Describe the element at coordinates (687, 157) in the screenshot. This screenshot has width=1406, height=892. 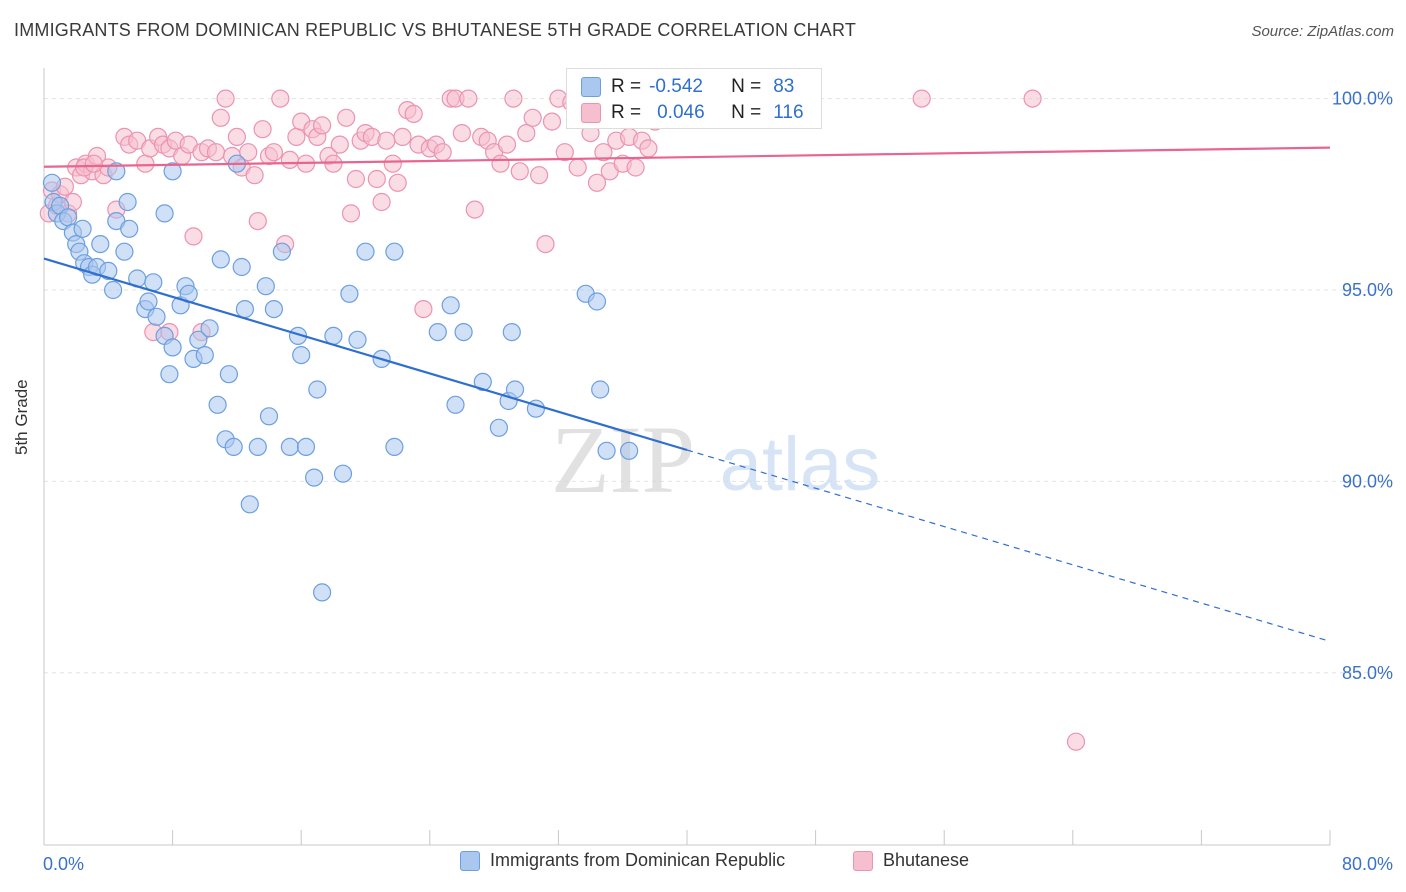
I see `trend-line-bhutanese` at that location.